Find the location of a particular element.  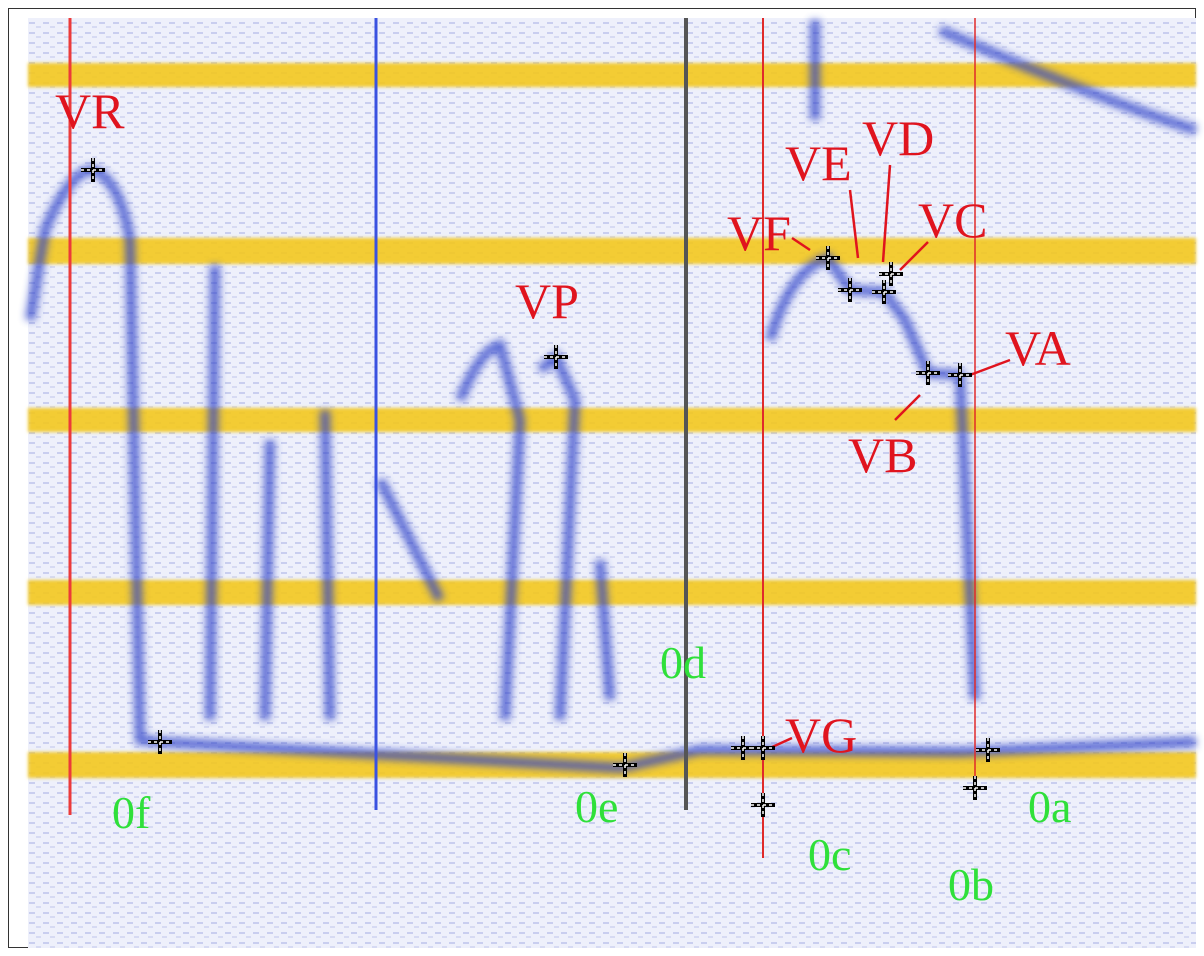

annotation-label: VF is located at coordinates (759, 233).